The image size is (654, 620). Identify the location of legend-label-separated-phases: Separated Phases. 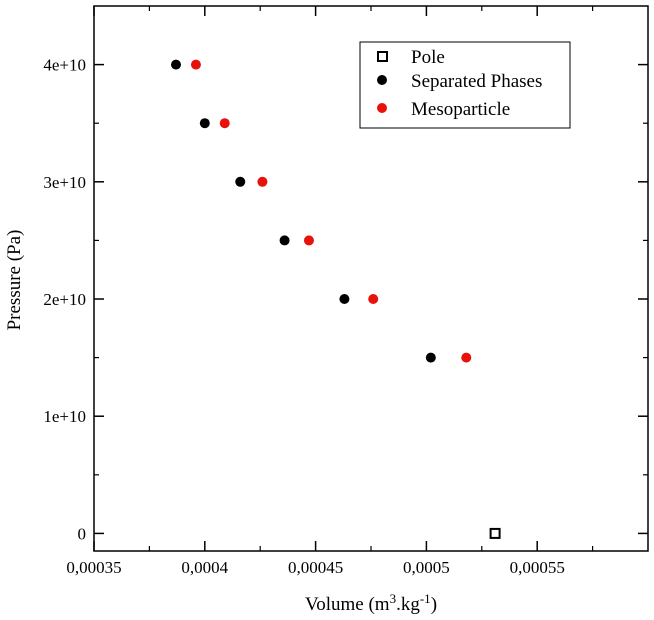
(476, 81).